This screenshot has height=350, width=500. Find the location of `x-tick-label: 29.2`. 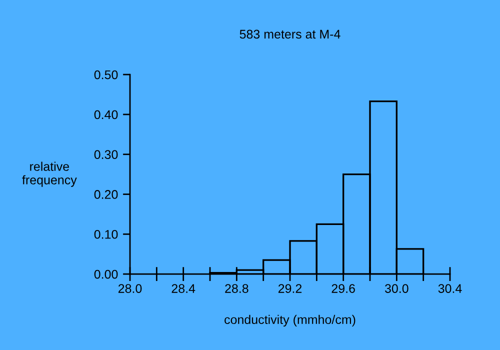

x-tick-label: 29.2 is located at coordinates (290, 288).